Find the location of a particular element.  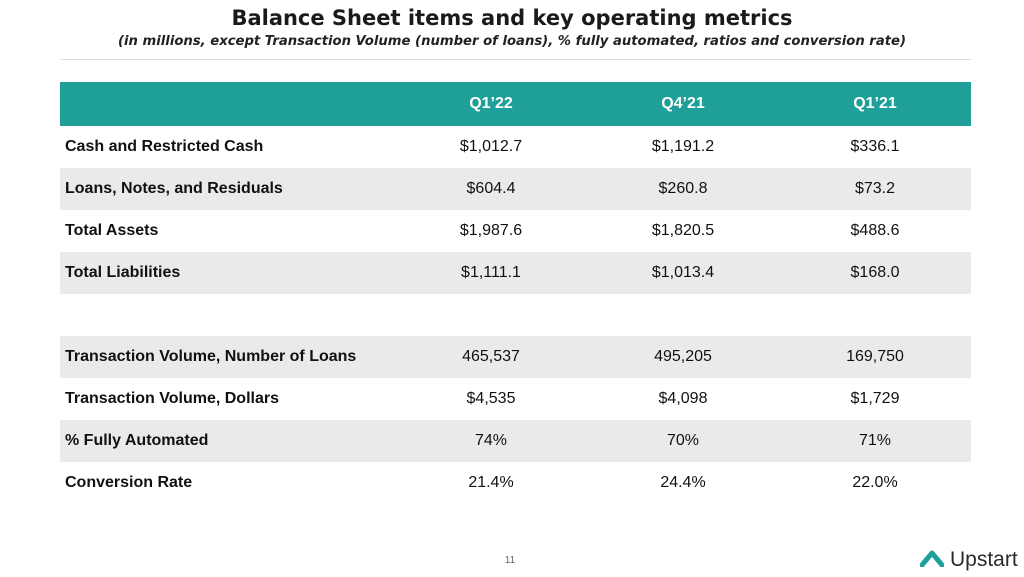

row-label: Total Liabilities is located at coordinates (123, 272).